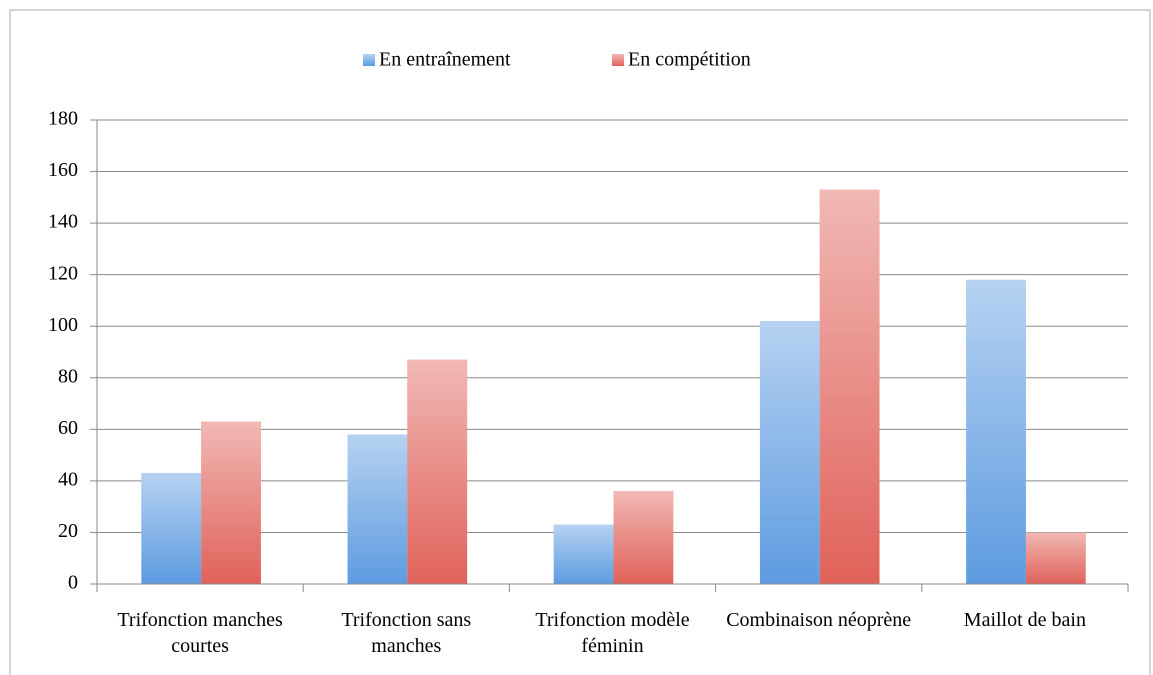 The width and height of the screenshot is (1153, 675). Describe the element at coordinates (73, 583) in the screenshot. I see `y-tick-label: 0` at that location.